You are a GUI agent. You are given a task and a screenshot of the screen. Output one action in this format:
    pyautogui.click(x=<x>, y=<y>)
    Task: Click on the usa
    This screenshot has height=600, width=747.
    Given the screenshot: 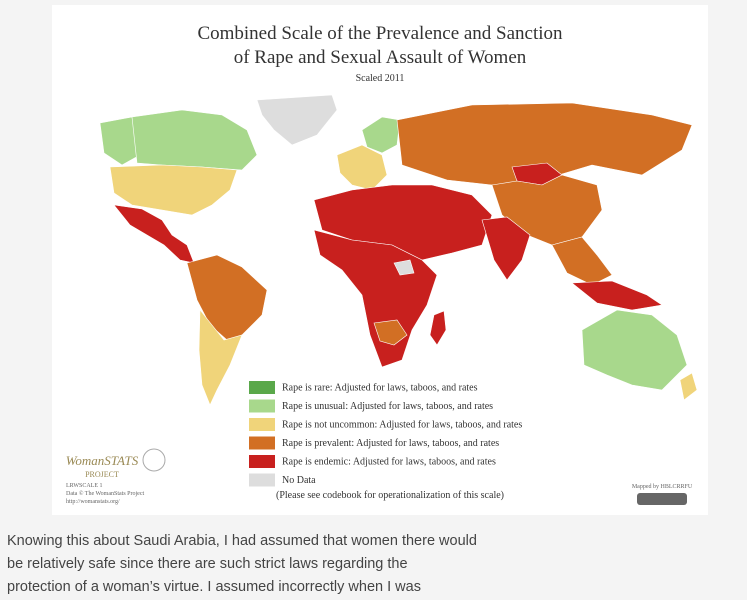 What is the action you would take?
    pyautogui.click(x=173, y=190)
    